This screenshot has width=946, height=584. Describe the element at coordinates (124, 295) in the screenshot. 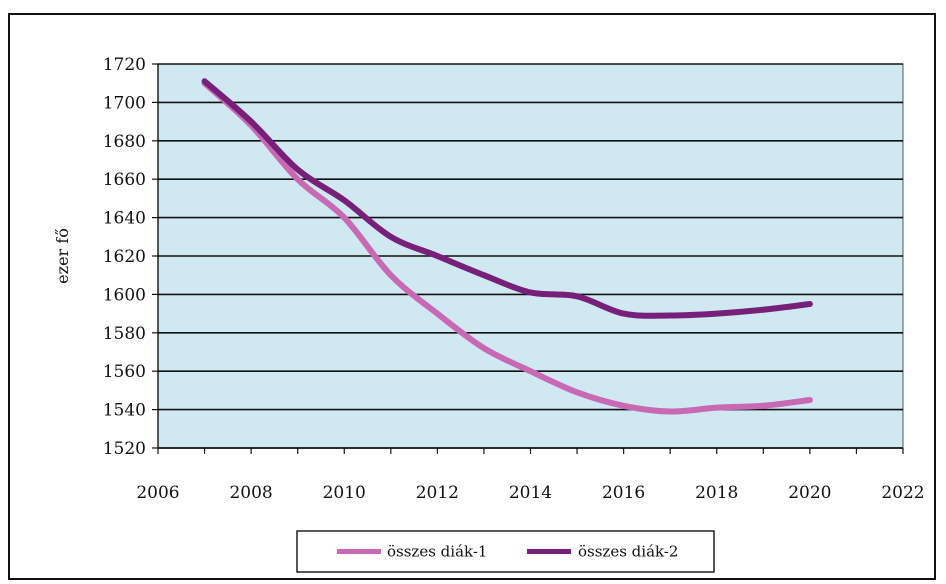

I see `y-tick-label: 1600` at that location.